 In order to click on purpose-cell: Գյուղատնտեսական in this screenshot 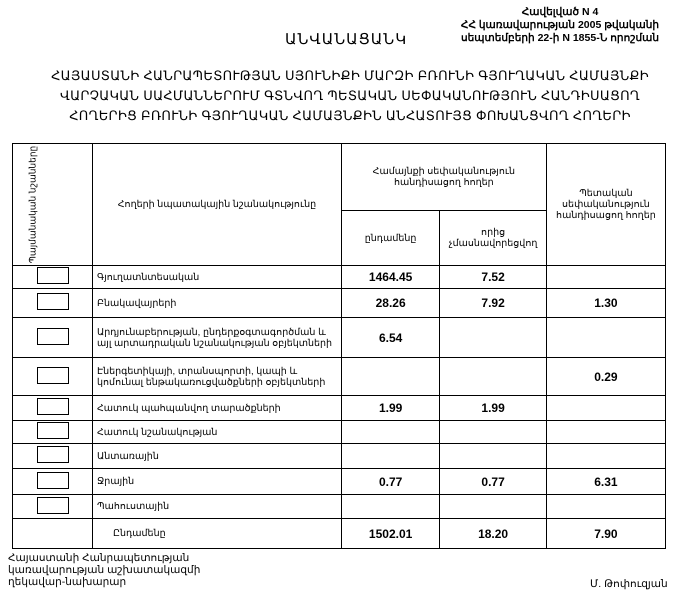, I will do `click(217, 277)`.